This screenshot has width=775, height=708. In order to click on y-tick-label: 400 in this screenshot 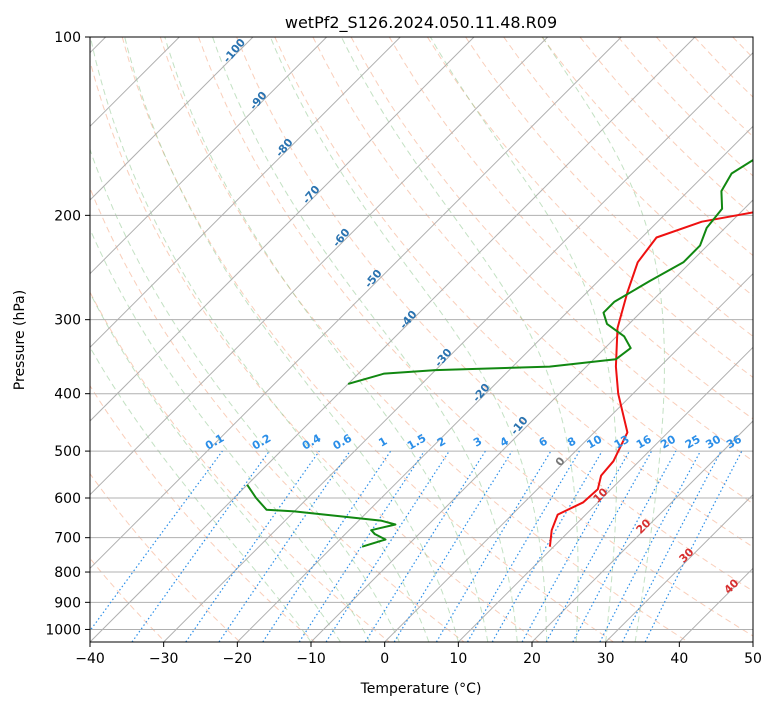, I will do `click(67, 395)`.